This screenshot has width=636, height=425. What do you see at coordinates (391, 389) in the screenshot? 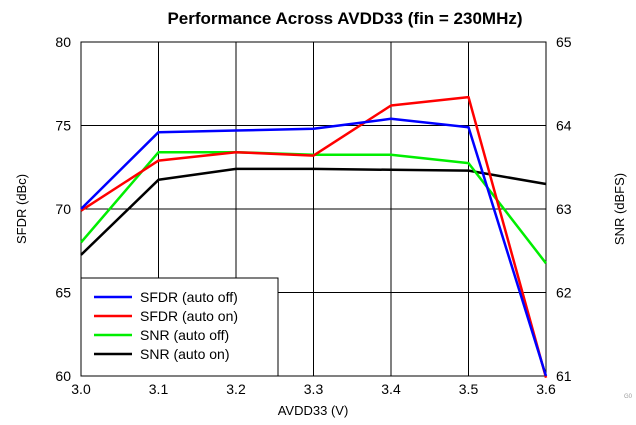
I see `x-tick-label: 3.4` at bounding box center [391, 389].